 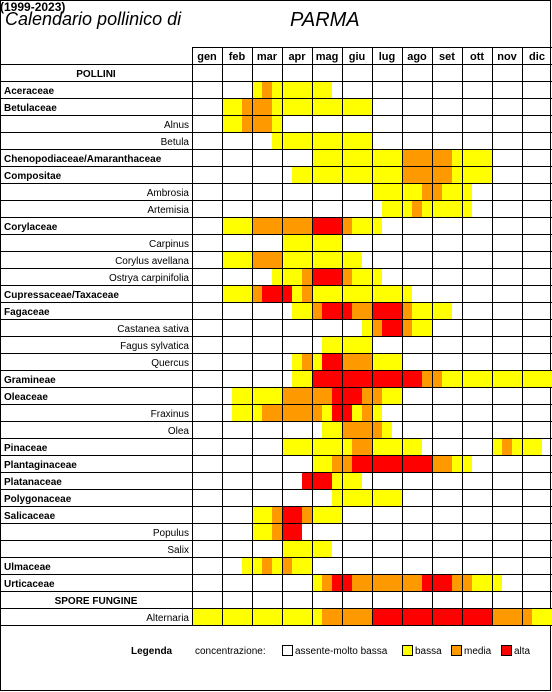 I want to click on legend-label-low: bassa, so click(x=428, y=651).